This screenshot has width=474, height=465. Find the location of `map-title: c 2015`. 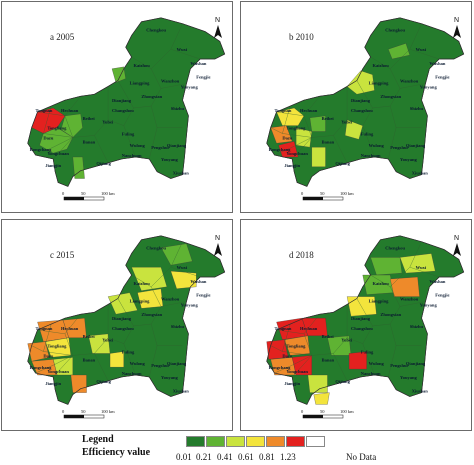

map-title: c 2015 is located at coordinates (62, 255).